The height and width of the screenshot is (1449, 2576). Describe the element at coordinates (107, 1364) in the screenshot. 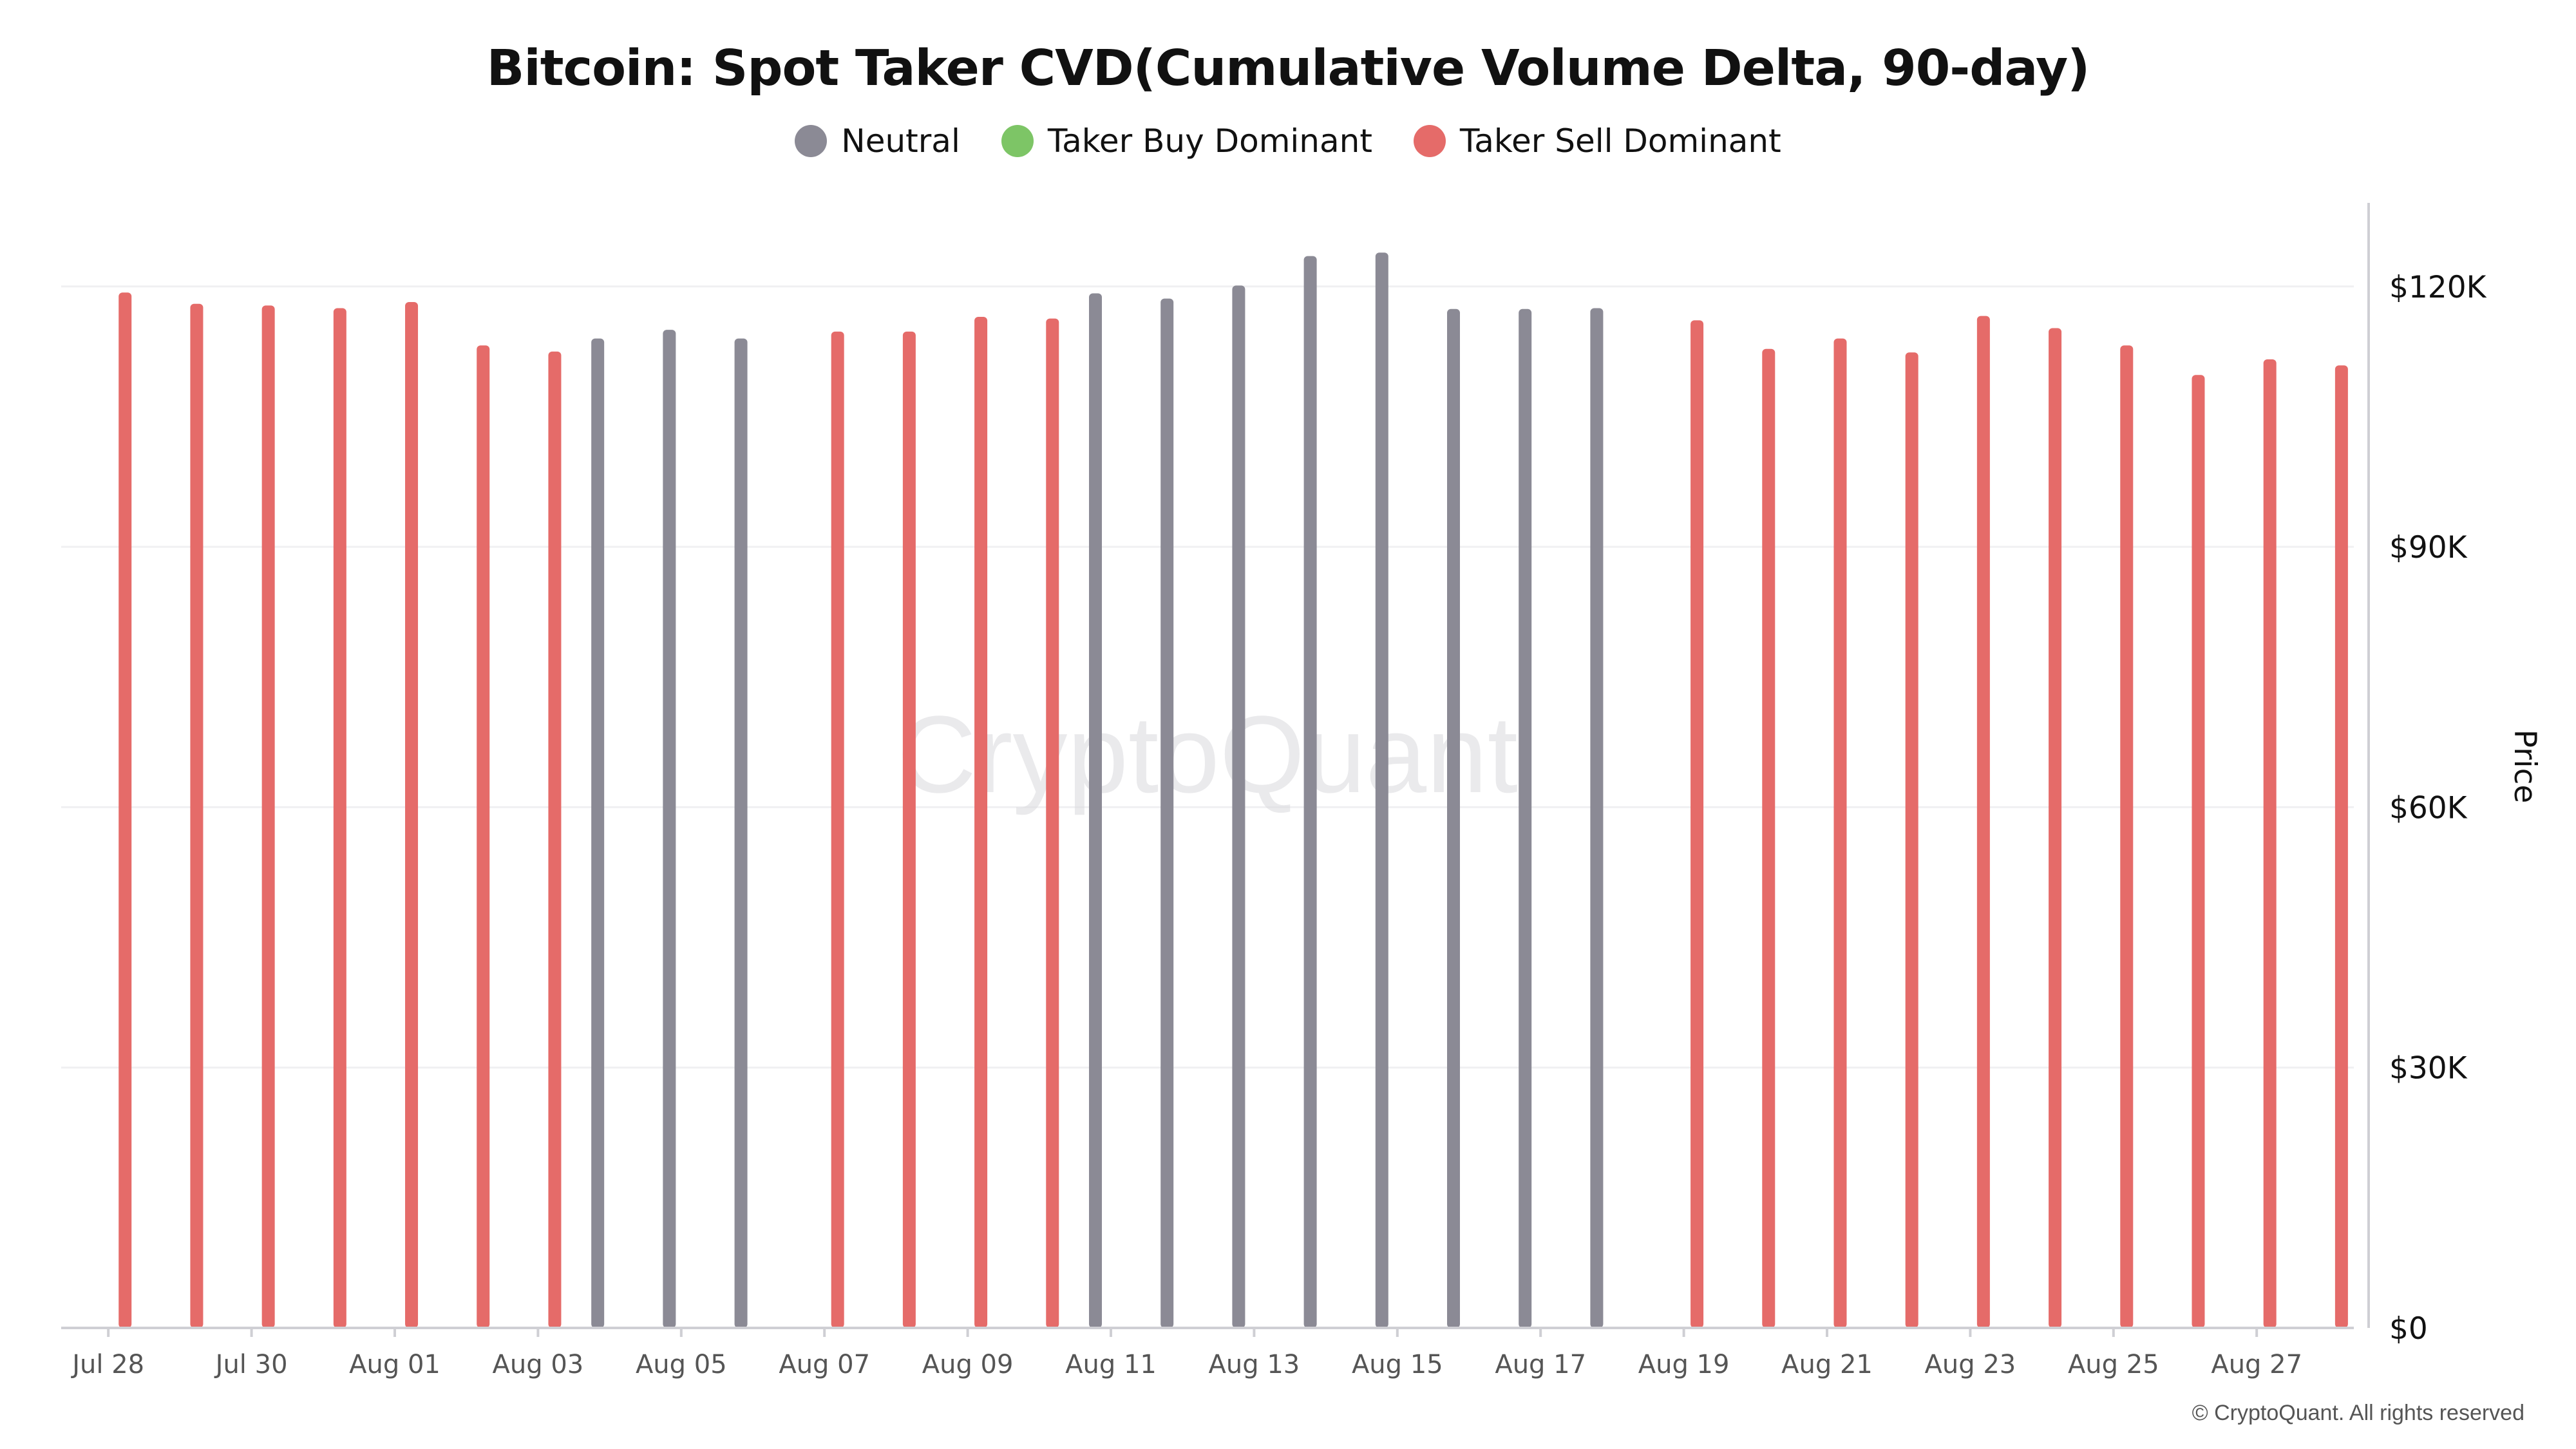

I see `x-tick-label: Jul 28` at that location.